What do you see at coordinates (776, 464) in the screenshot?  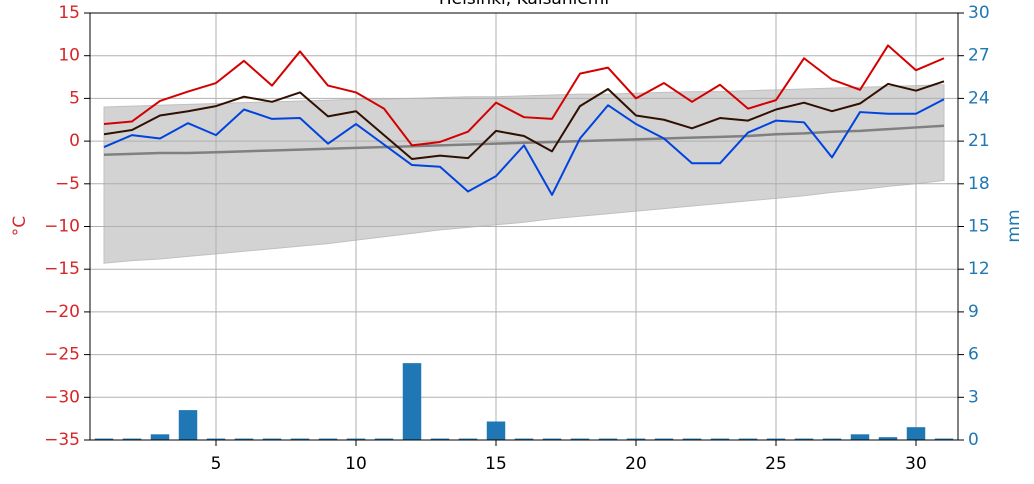 I see `x-tick-label: 25` at bounding box center [776, 464].